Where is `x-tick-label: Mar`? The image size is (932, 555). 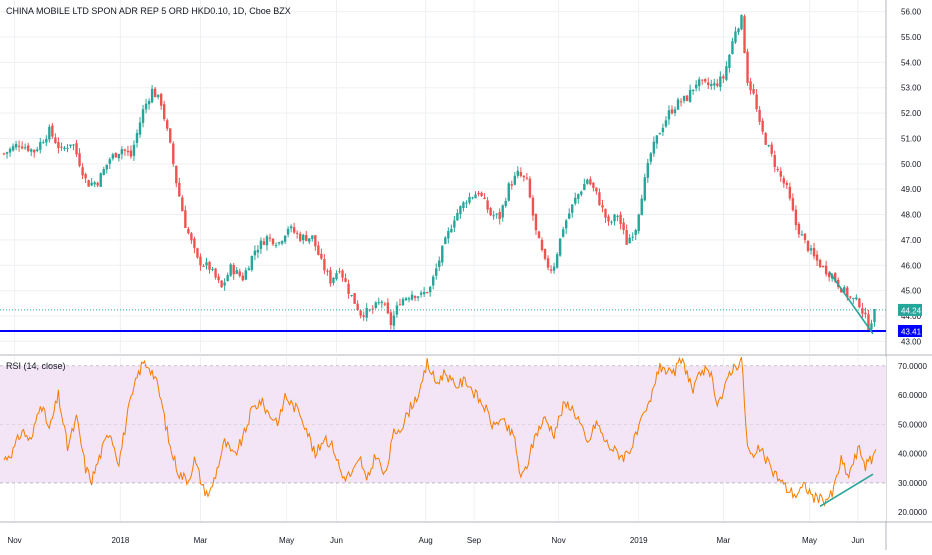
x-tick-label: Mar is located at coordinates (201, 540).